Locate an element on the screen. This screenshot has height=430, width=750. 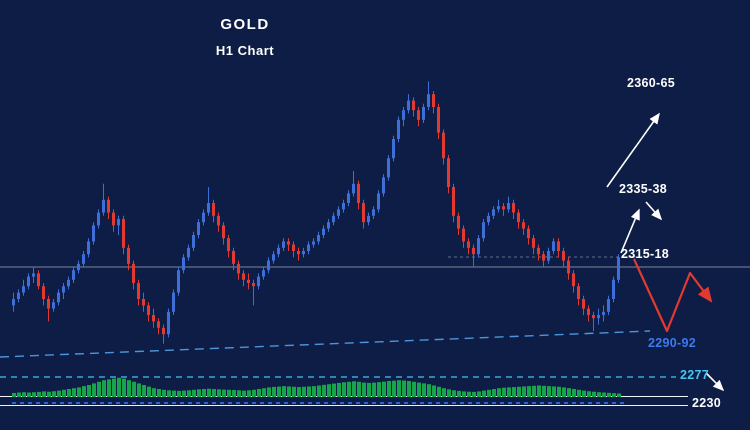
pullback-projection-path is located at coordinates (673, 295).